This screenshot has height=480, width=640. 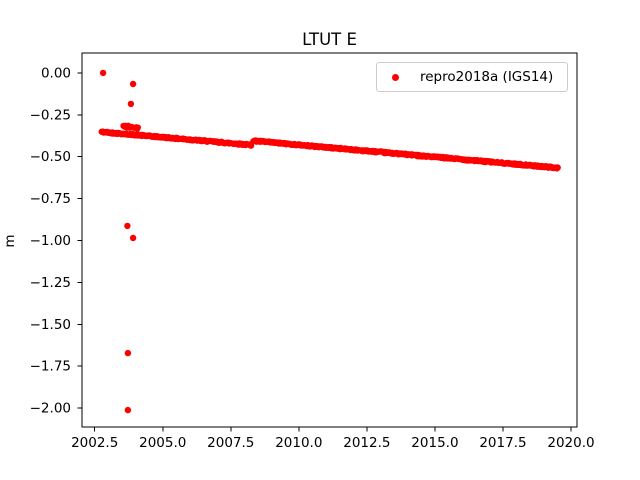 I want to click on y-tick-label: 0.00, so click(x=56, y=73).